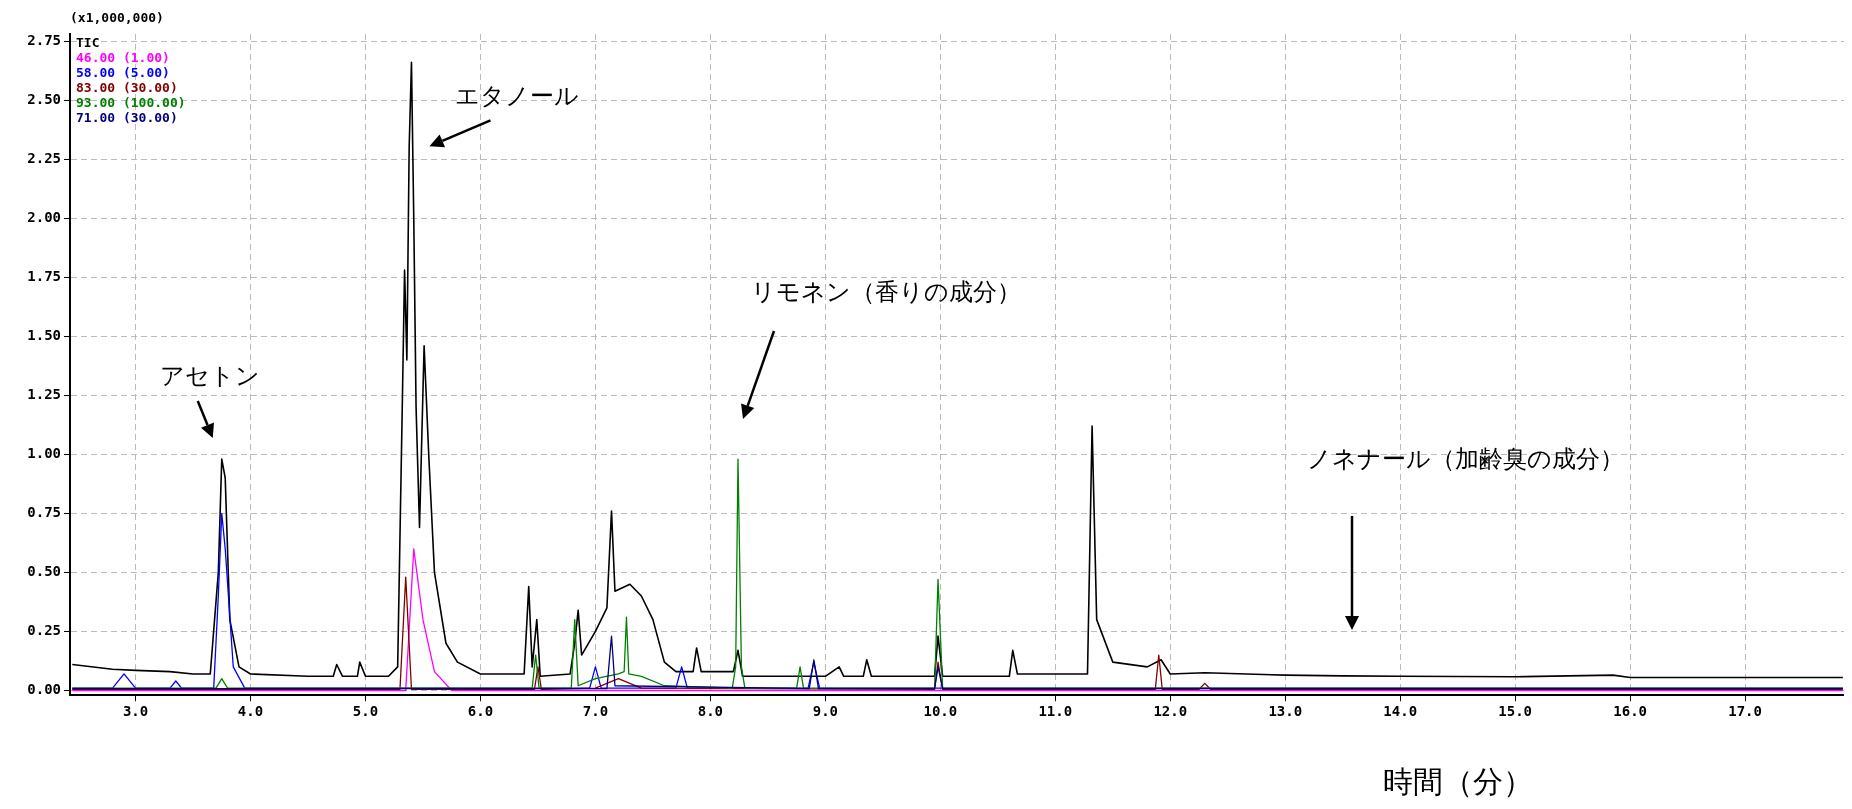 This screenshot has height=809, width=1852. Describe the element at coordinates (825, 711) in the screenshot. I see `x-tick-label: 9.0` at that location.